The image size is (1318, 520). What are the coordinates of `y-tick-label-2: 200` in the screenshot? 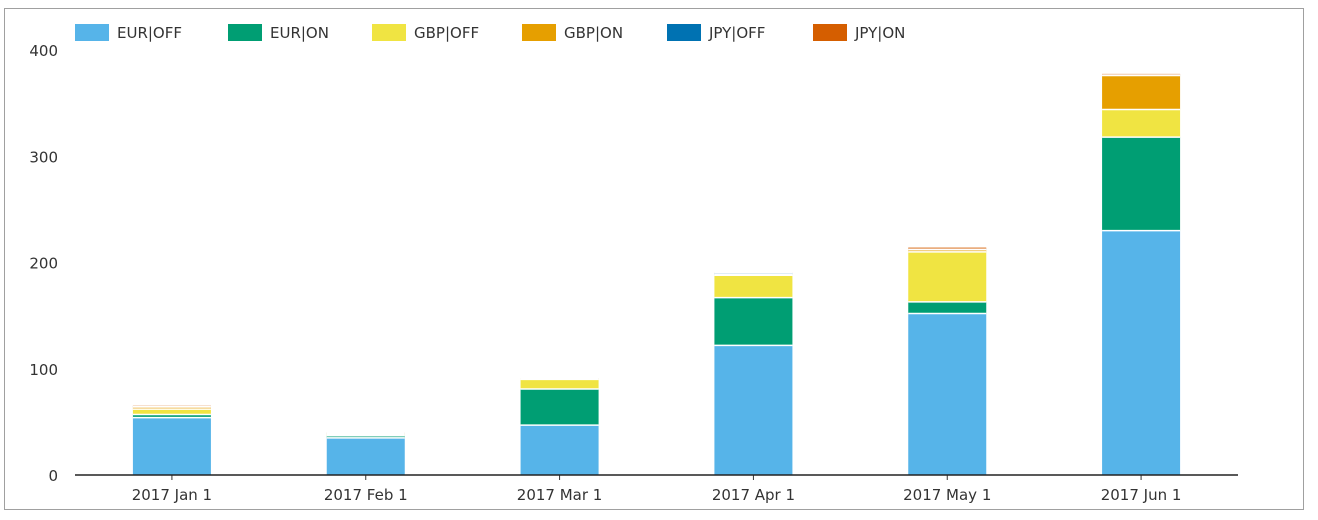 It's located at (43, 264).